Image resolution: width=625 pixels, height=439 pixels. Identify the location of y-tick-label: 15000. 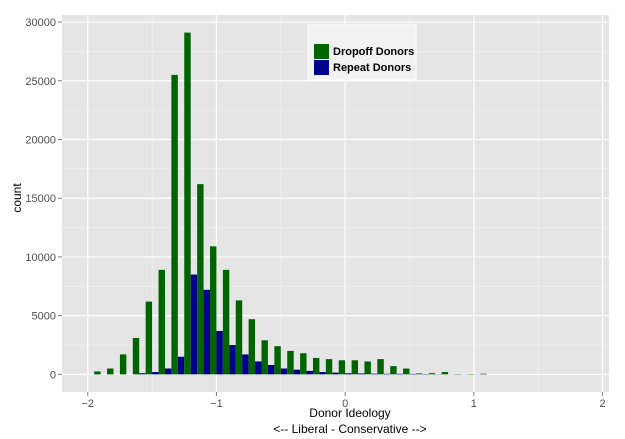
(40, 199).